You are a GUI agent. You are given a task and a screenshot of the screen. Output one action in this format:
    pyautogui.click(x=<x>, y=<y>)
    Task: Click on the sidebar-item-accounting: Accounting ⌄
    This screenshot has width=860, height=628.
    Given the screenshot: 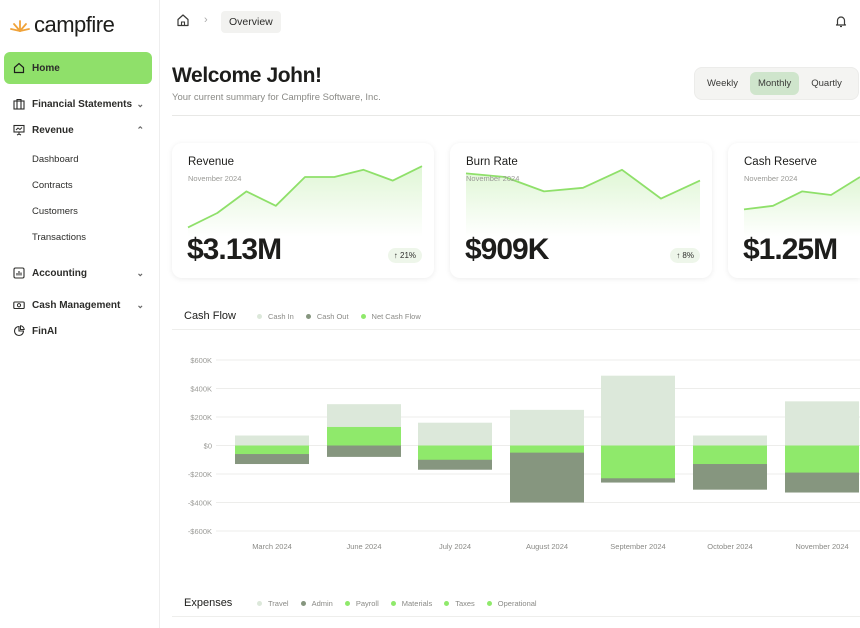 What is the action you would take?
    pyautogui.click(x=78, y=273)
    